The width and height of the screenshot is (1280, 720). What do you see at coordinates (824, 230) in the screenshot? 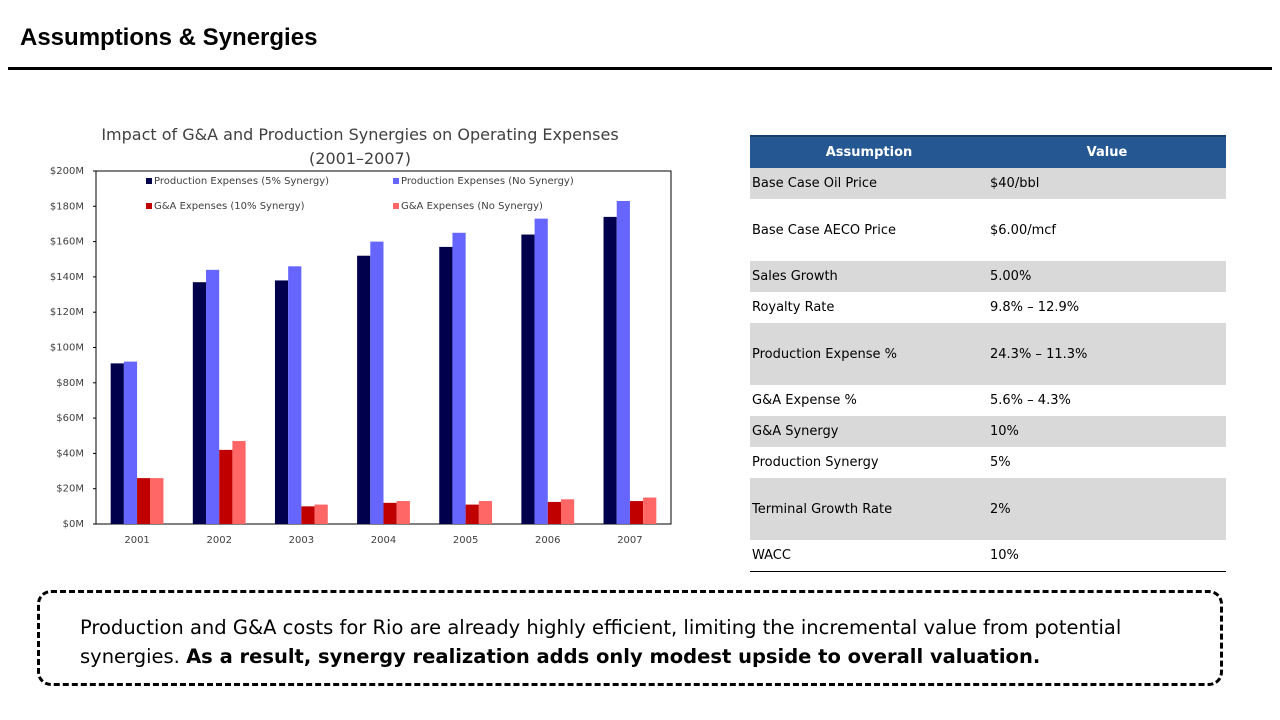
I see `table-cell: Base Case AECO Price` at bounding box center [824, 230].